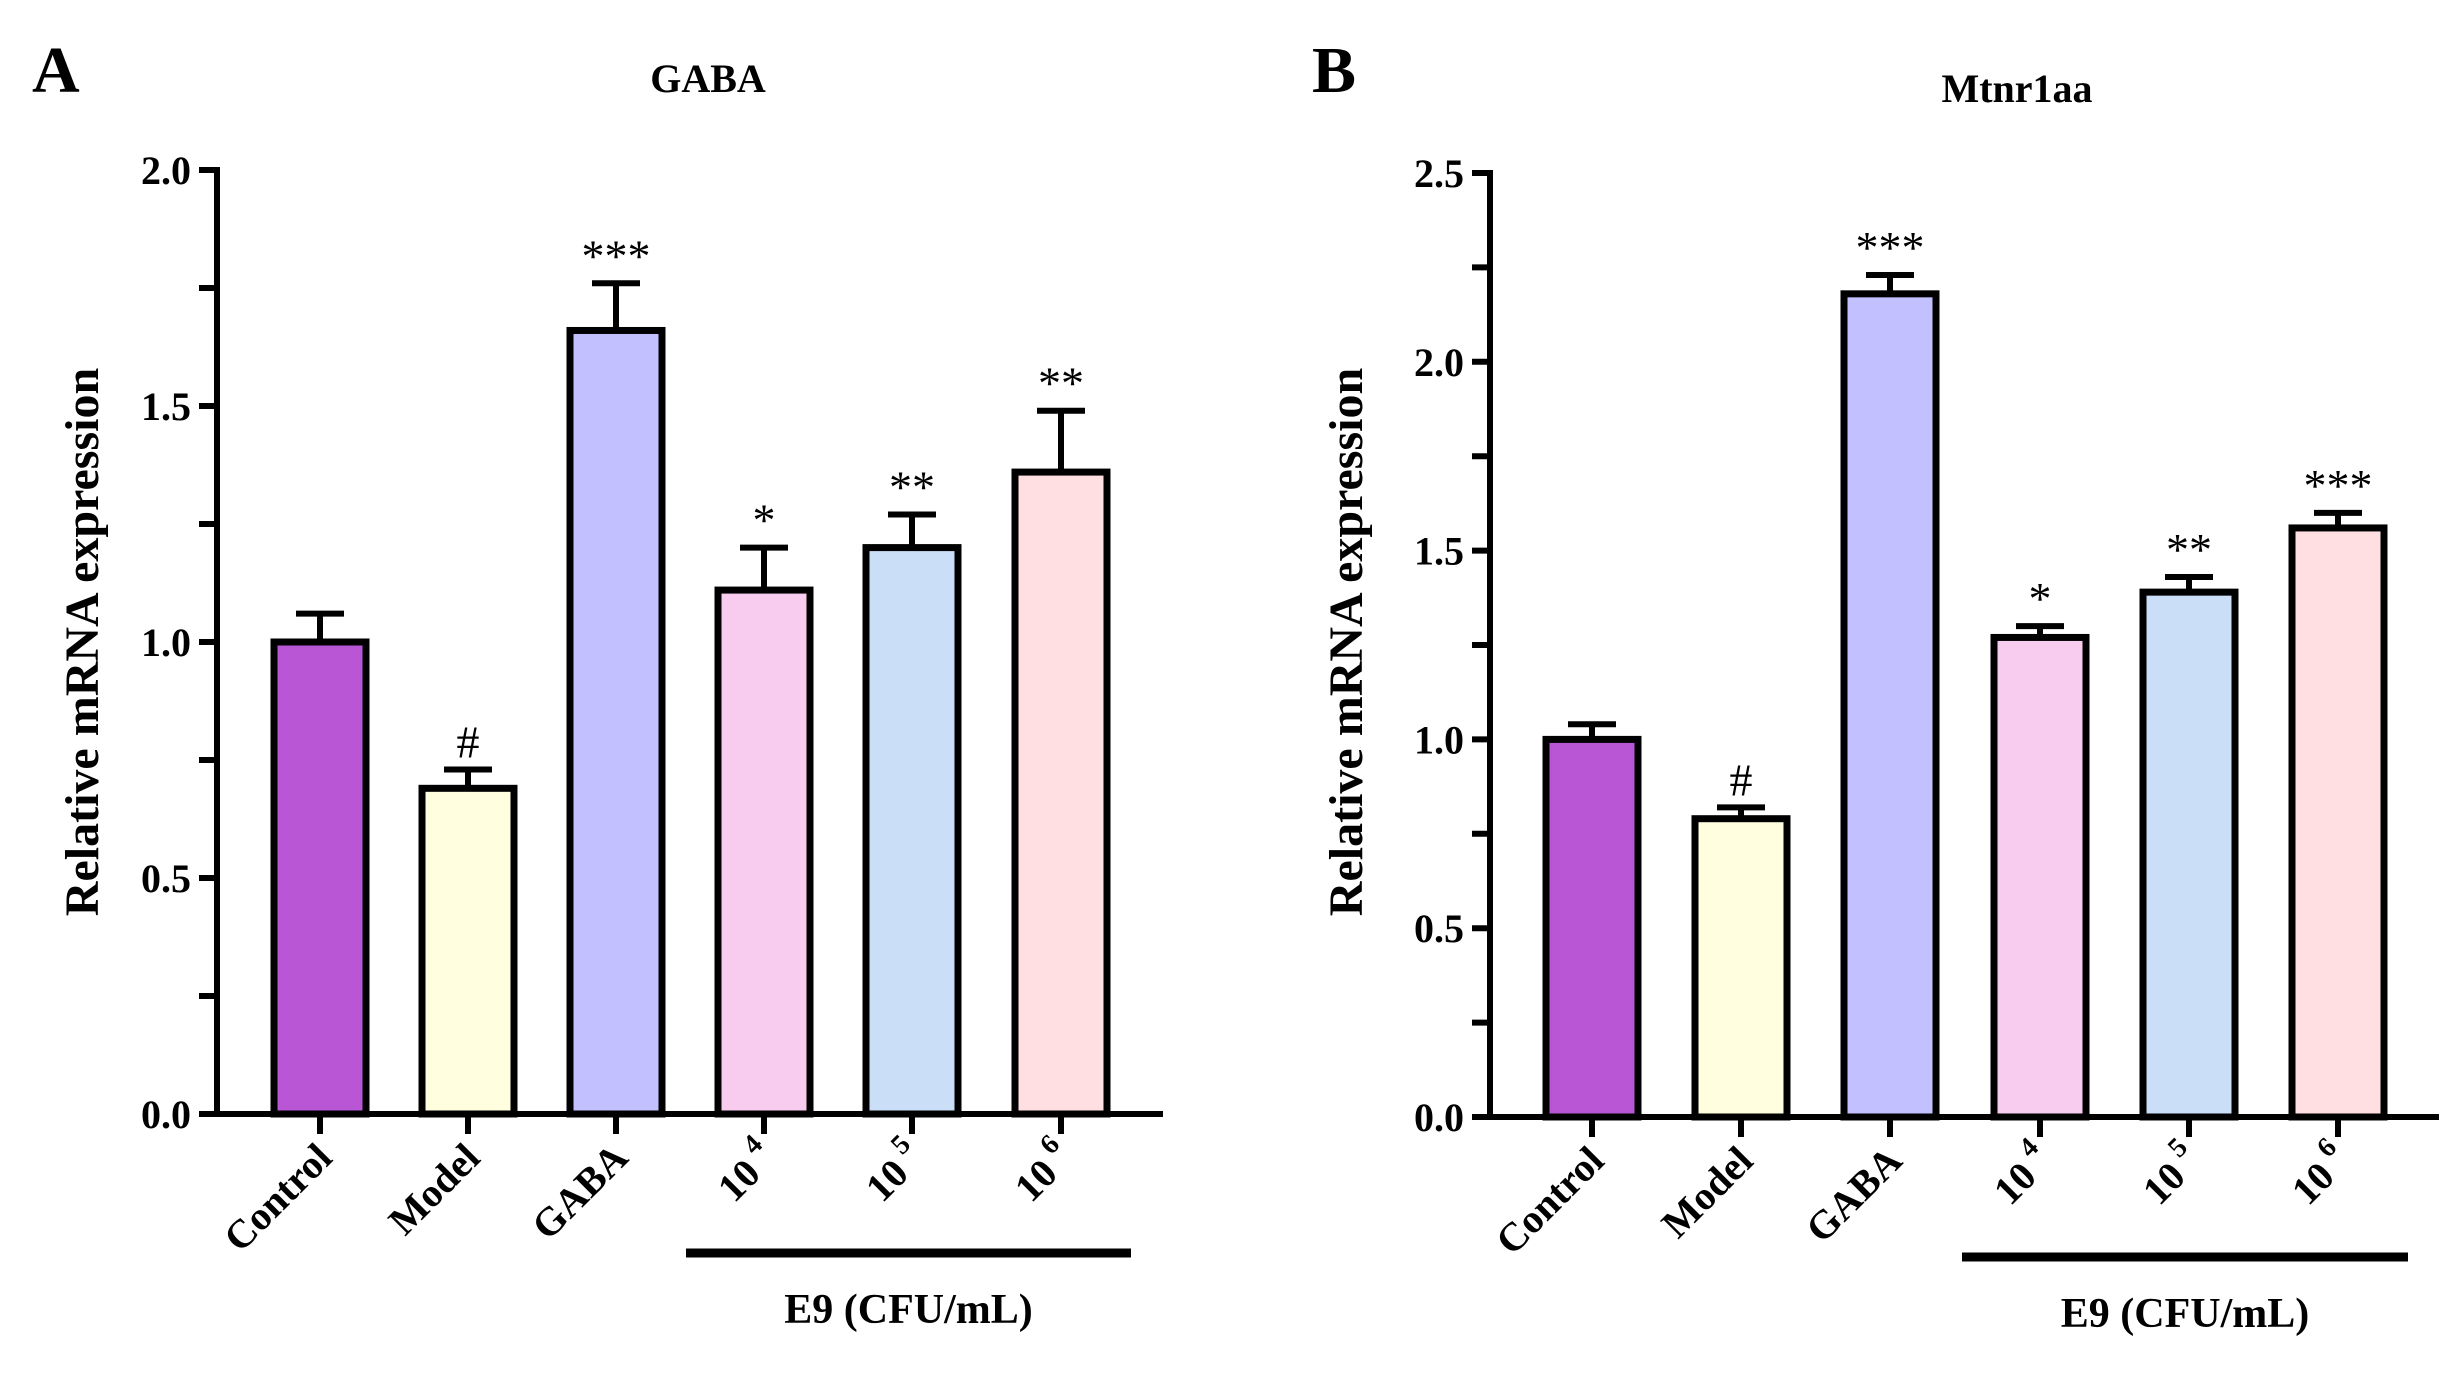 The height and width of the screenshot is (1374, 2464). I want to click on y-axis-label-a: Relative mRNA expression, so click(82, 642).